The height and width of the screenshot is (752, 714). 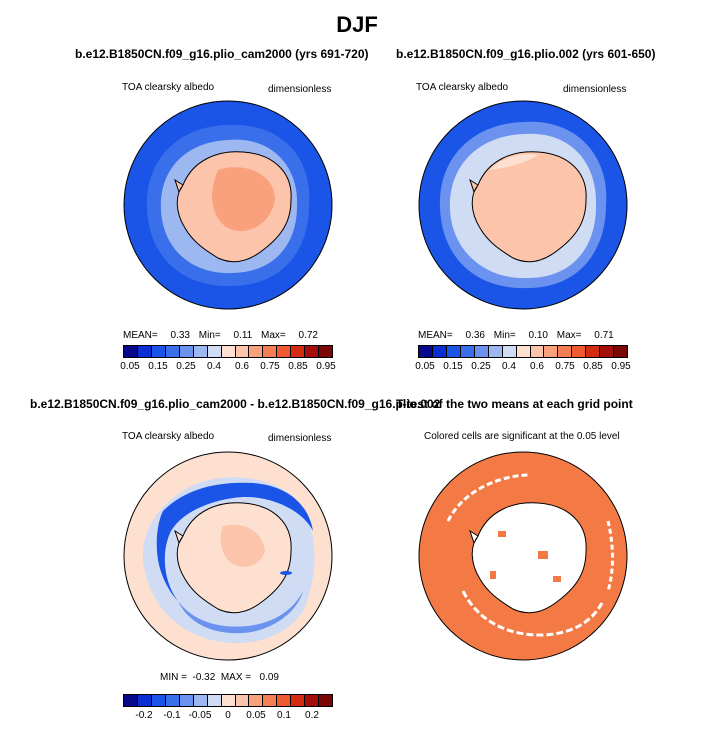 I want to click on panel3-colorbar-tick-label: 0.1, so click(x=284, y=715).